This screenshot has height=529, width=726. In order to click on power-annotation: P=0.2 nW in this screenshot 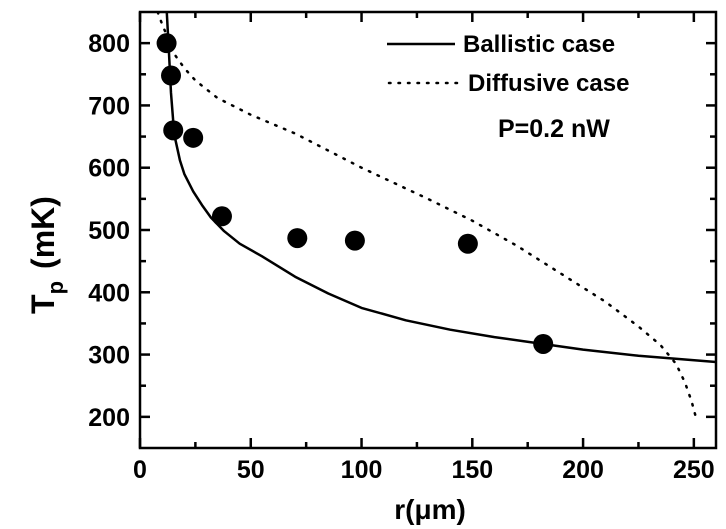, I will do `click(554, 129)`.